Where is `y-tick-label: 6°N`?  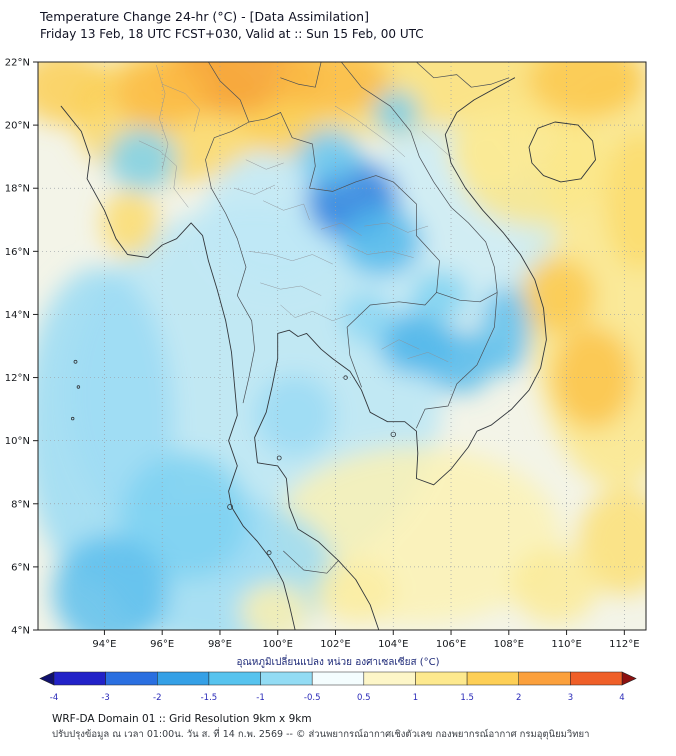 y-tick-label: 6°N is located at coordinates (20, 567).